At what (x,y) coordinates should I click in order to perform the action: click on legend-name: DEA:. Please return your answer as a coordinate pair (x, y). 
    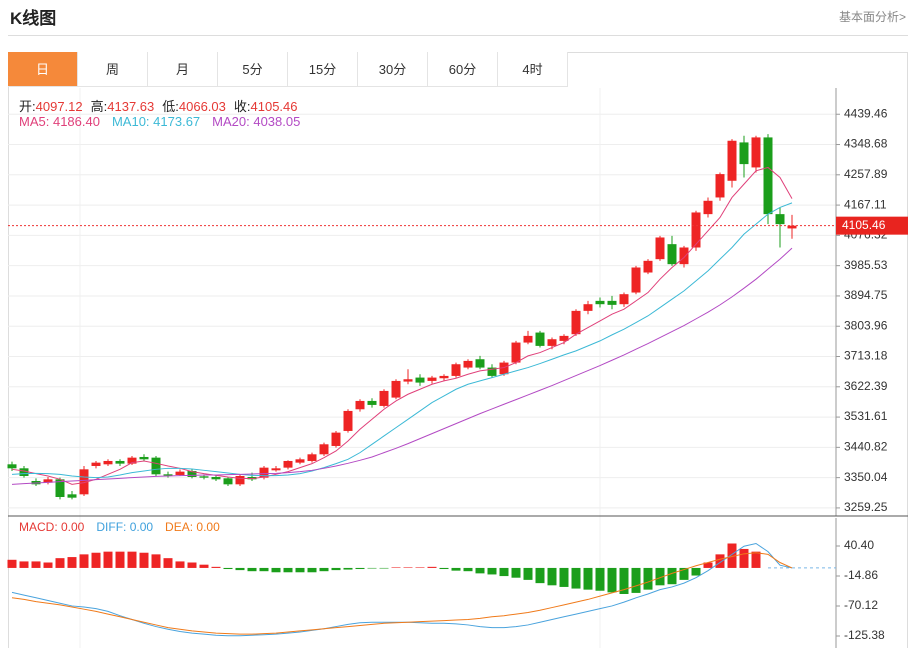
    Looking at the image, I should click on (181, 527).